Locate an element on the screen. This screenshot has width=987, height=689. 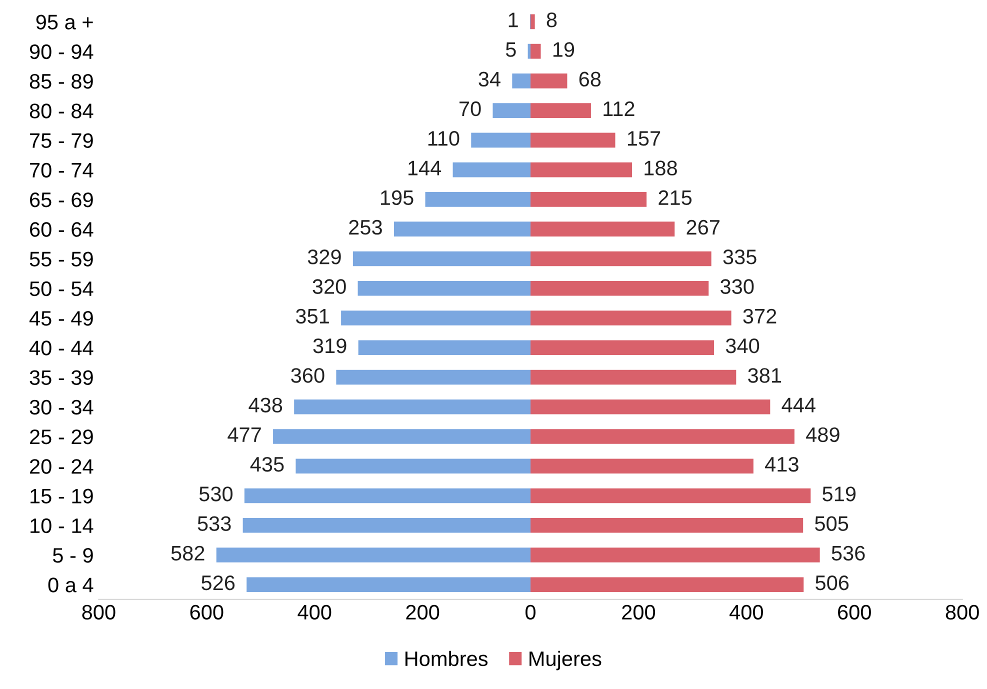
y-tick-label: 20 - 24 is located at coordinates (62, 466).